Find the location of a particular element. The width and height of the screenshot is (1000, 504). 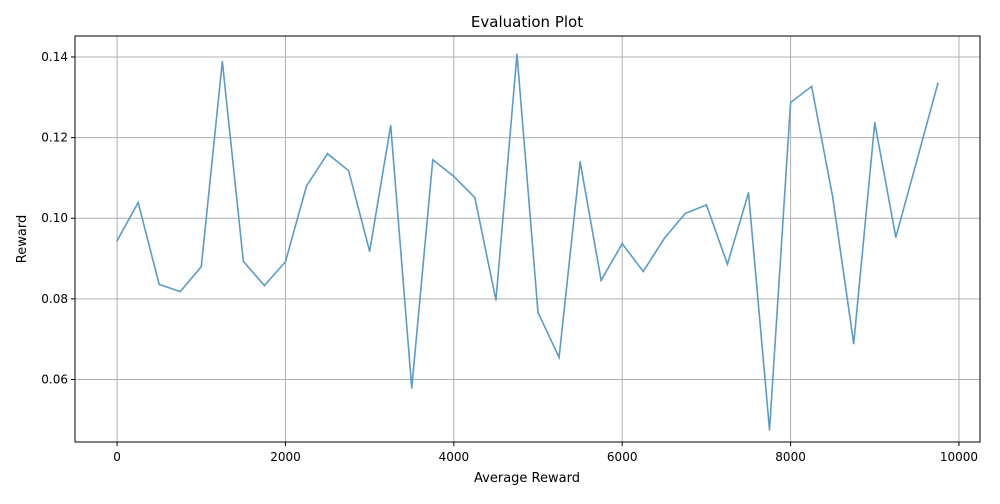

y-tick-label: 0.08 is located at coordinates (54, 299).